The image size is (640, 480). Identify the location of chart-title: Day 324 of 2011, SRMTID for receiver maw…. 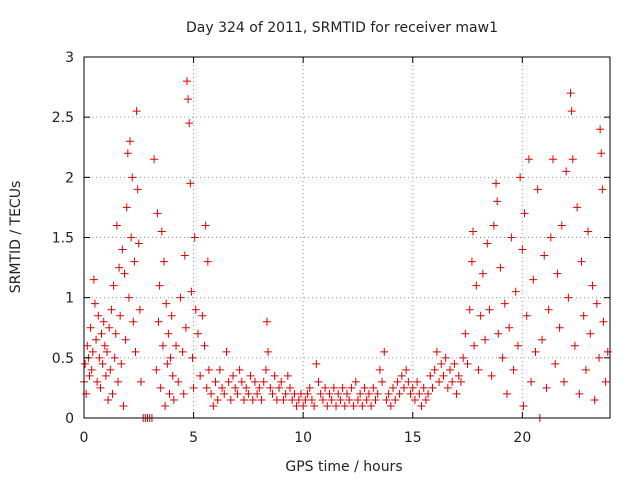
(342, 28).